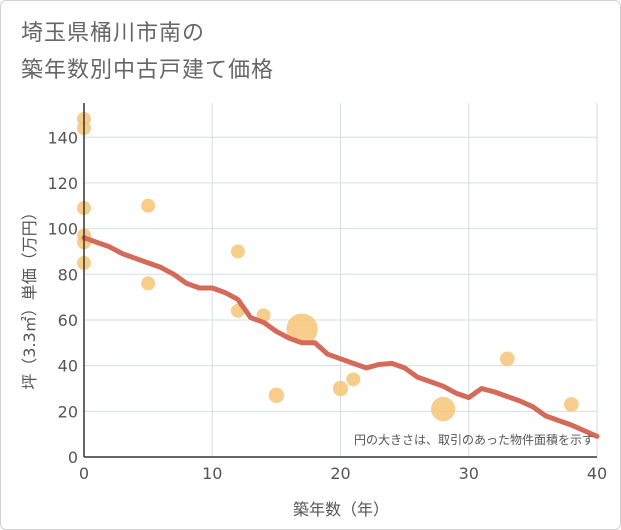 This screenshot has width=621, height=530. What do you see at coordinates (62, 229) in the screenshot?
I see `y-tick-label: 100` at bounding box center [62, 229].